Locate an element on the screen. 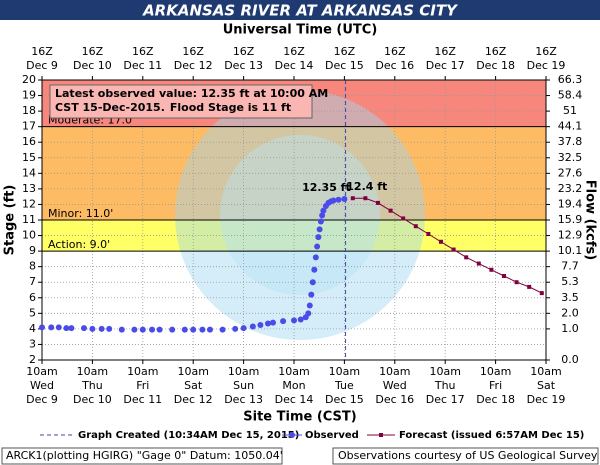  x-tick-label: Dec 19 is located at coordinates (546, 399).